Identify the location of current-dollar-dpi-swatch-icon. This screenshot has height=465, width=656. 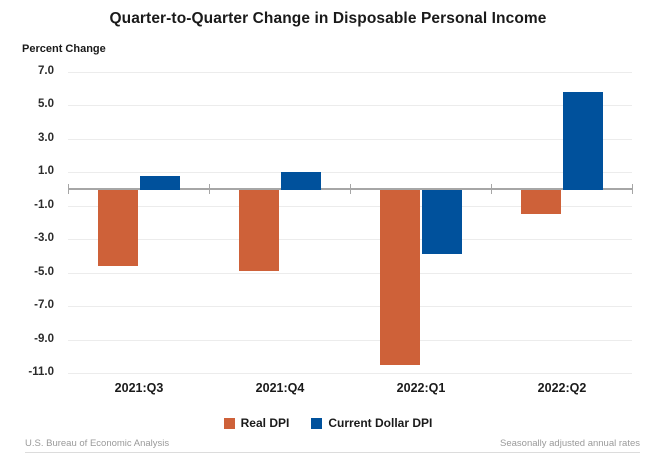
(317, 423).